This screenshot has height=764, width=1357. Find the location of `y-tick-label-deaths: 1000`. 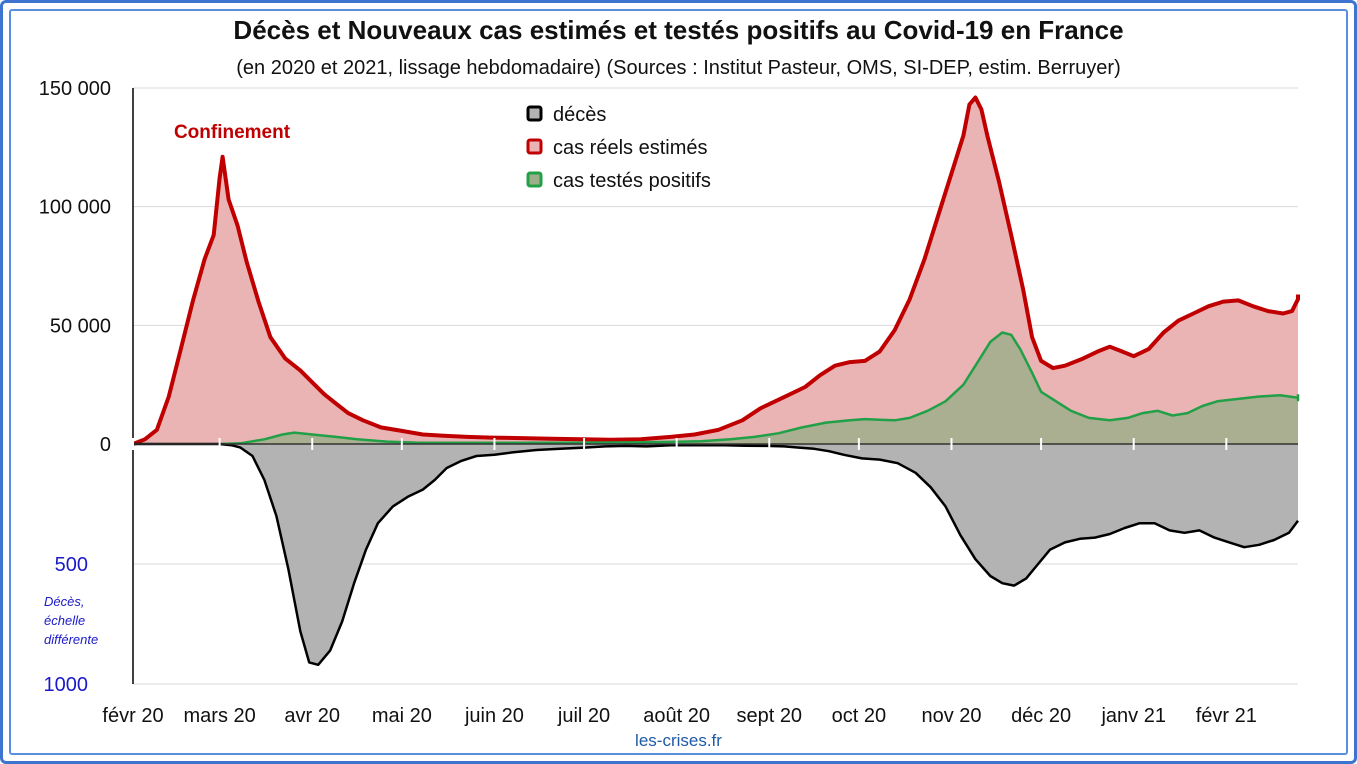

y-tick-label-deaths: 1000 is located at coordinates (66, 685).